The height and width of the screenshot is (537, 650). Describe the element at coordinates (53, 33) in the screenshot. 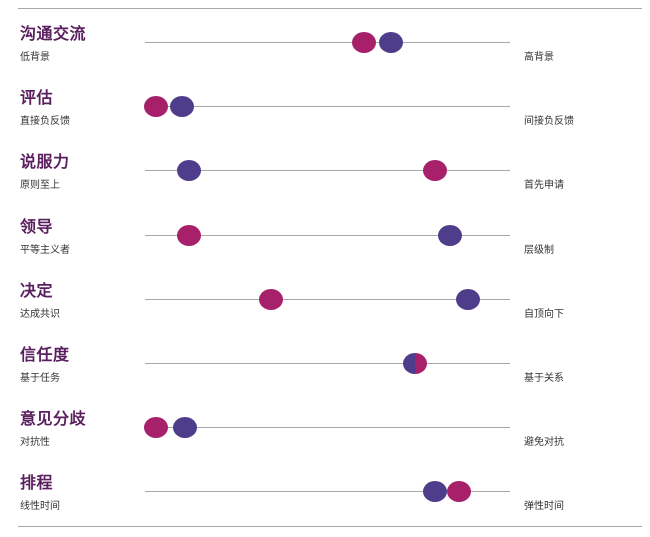

I see `scale-title: 沟通交流` at that location.